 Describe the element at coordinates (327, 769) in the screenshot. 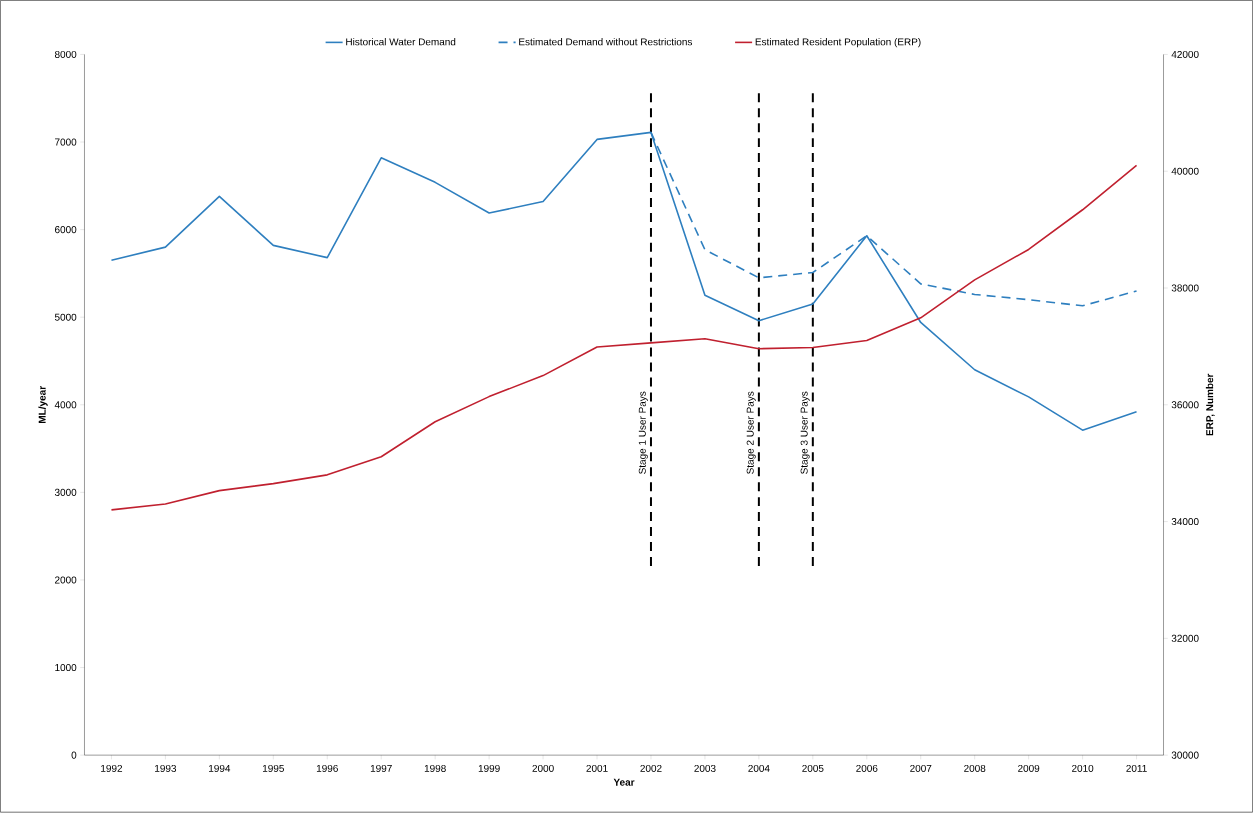

I see `x-tick-label: 1996` at that location.